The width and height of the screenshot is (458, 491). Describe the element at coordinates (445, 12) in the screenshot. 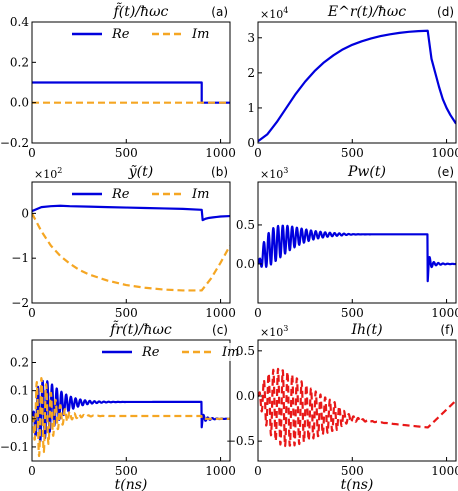

I see `panel-label: (d)` at that location.